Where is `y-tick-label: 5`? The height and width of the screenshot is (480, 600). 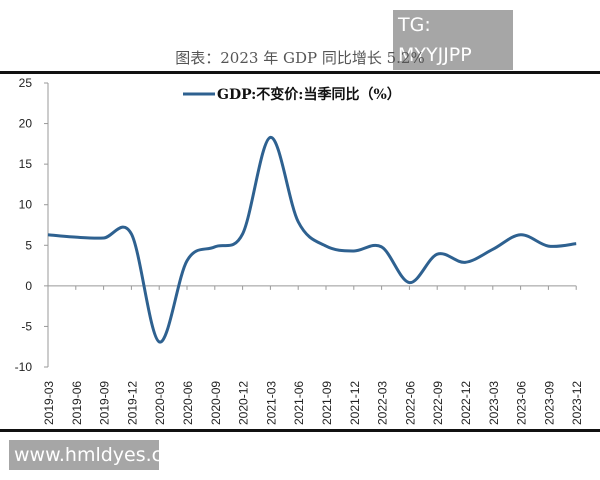 y-tick-label: 5 is located at coordinates (28, 245).